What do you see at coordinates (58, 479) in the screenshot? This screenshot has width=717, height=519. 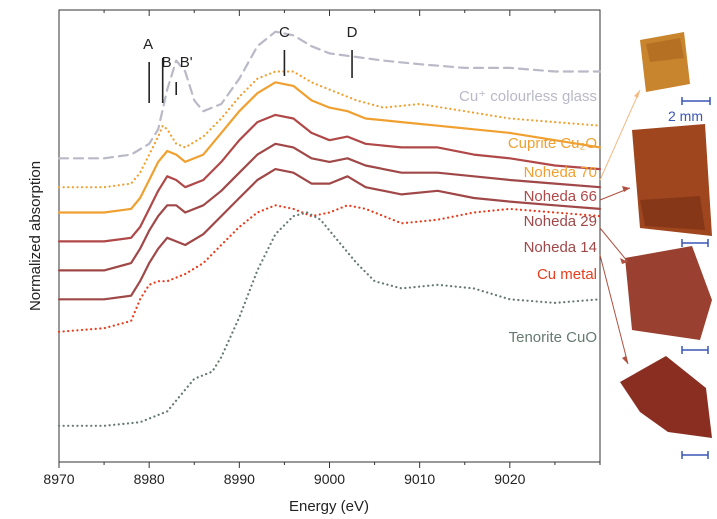 I see `x-tick-label: 8970` at bounding box center [58, 479].